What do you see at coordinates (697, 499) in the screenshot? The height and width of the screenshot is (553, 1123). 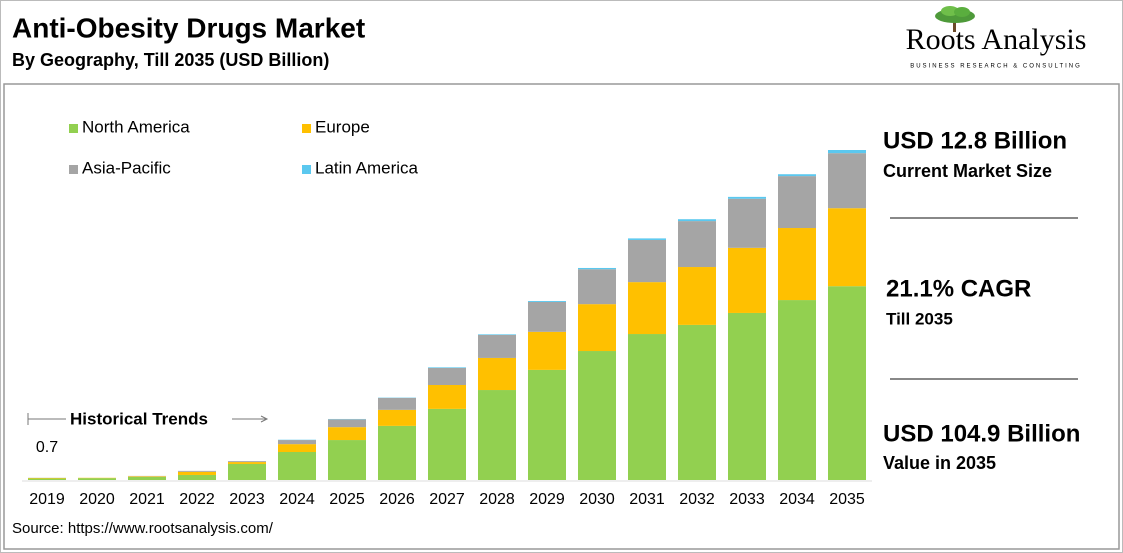 I see `x-tick-label: 2032` at bounding box center [697, 499].